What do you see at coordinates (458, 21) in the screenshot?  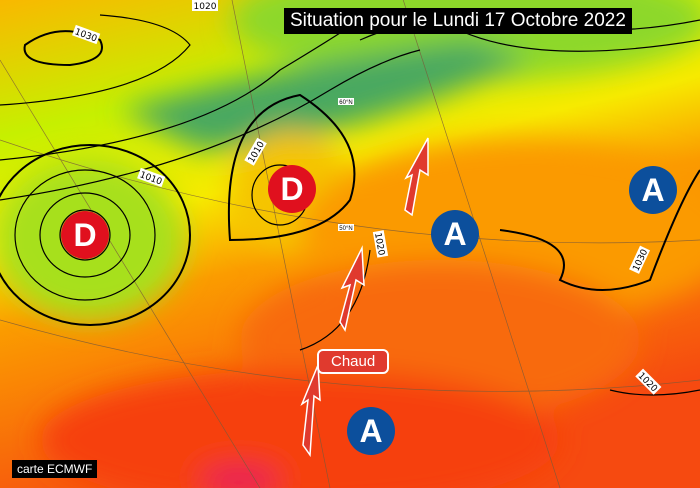 I see `map-title: Situation pour le Lundi 17 Octobre 2022` at bounding box center [458, 21].